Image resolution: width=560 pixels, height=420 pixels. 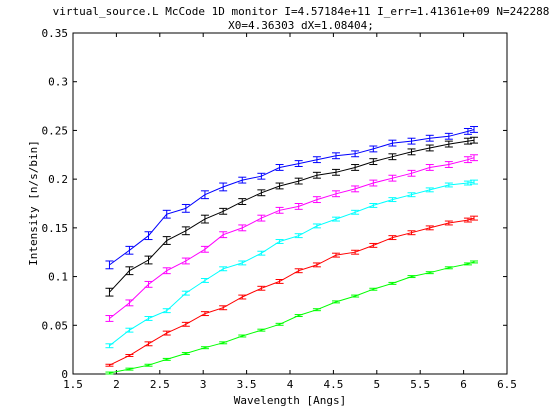 I want to click on y-tick-label: 0.25, so click(x=55, y=130).